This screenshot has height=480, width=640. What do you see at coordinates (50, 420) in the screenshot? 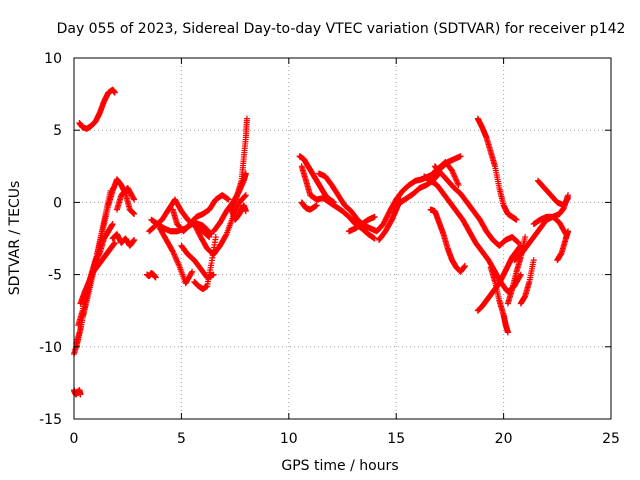
I see `y-tick-label: -15` at bounding box center [50, 420].